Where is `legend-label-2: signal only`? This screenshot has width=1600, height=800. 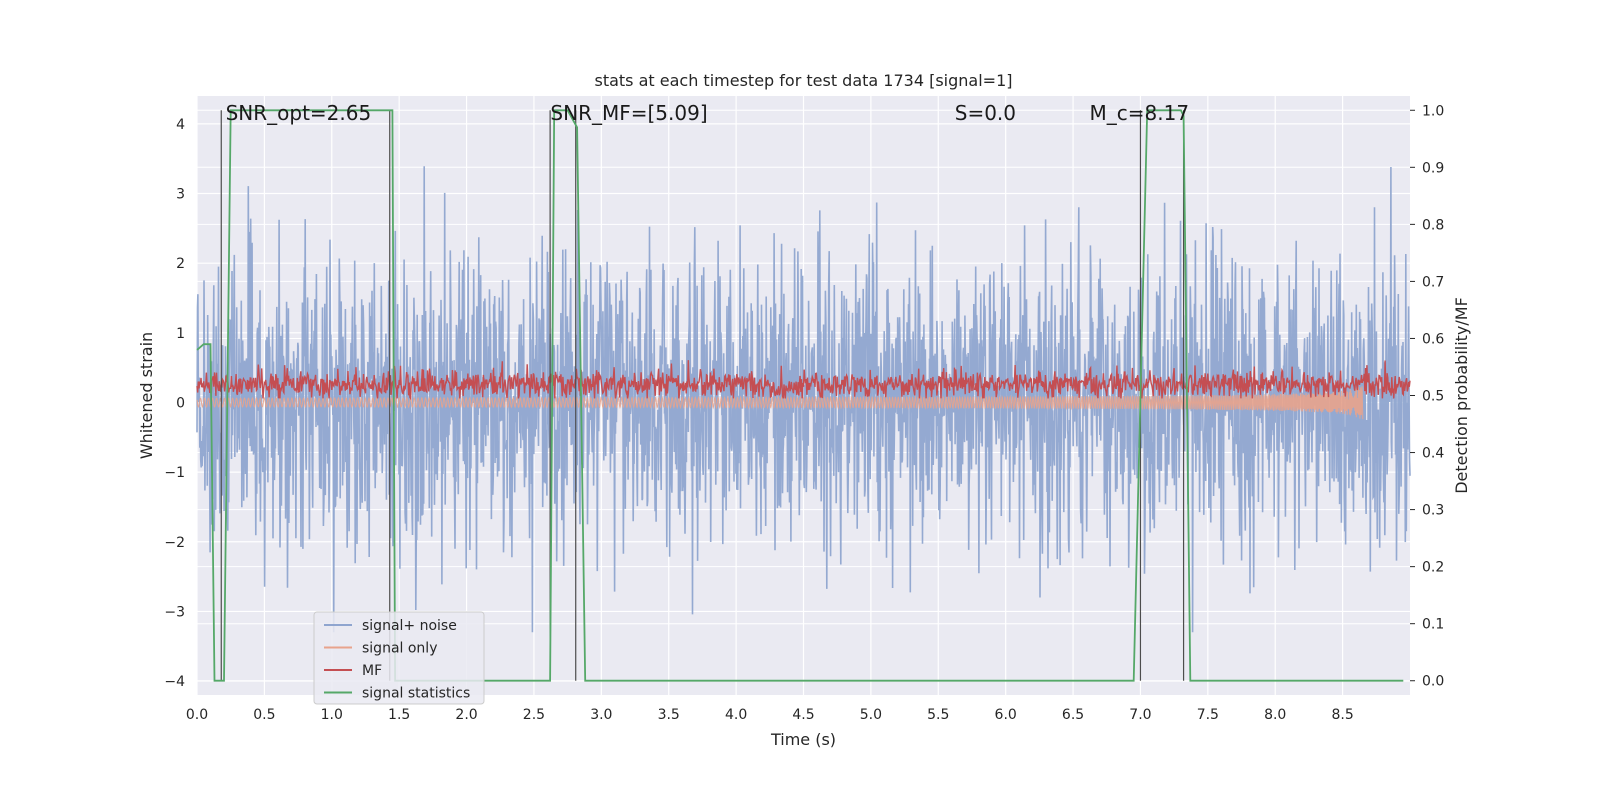 legend-label-2: signal only is located at coordinates (399, 649).